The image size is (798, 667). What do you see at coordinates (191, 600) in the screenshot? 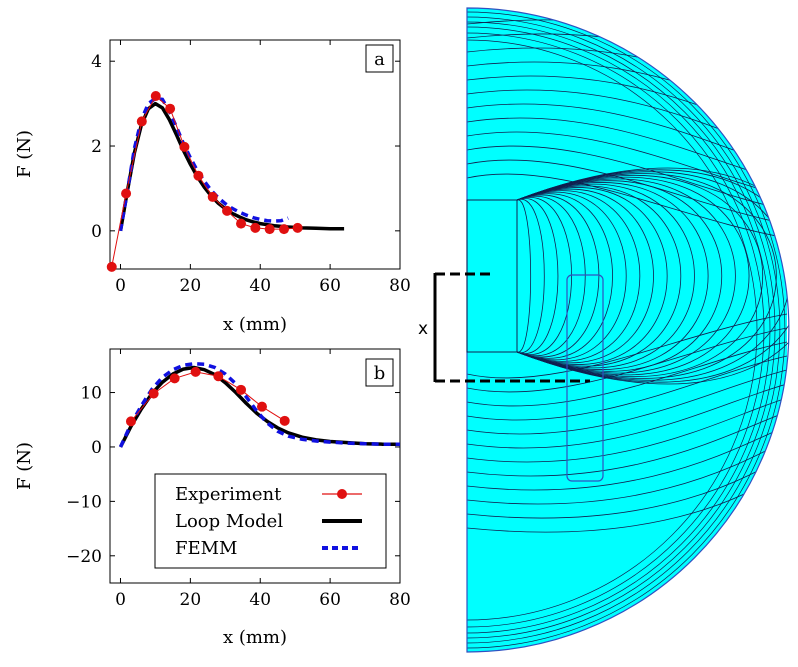
I see `panel-b-xtick-label: 20` at bounding box center [191, 600].